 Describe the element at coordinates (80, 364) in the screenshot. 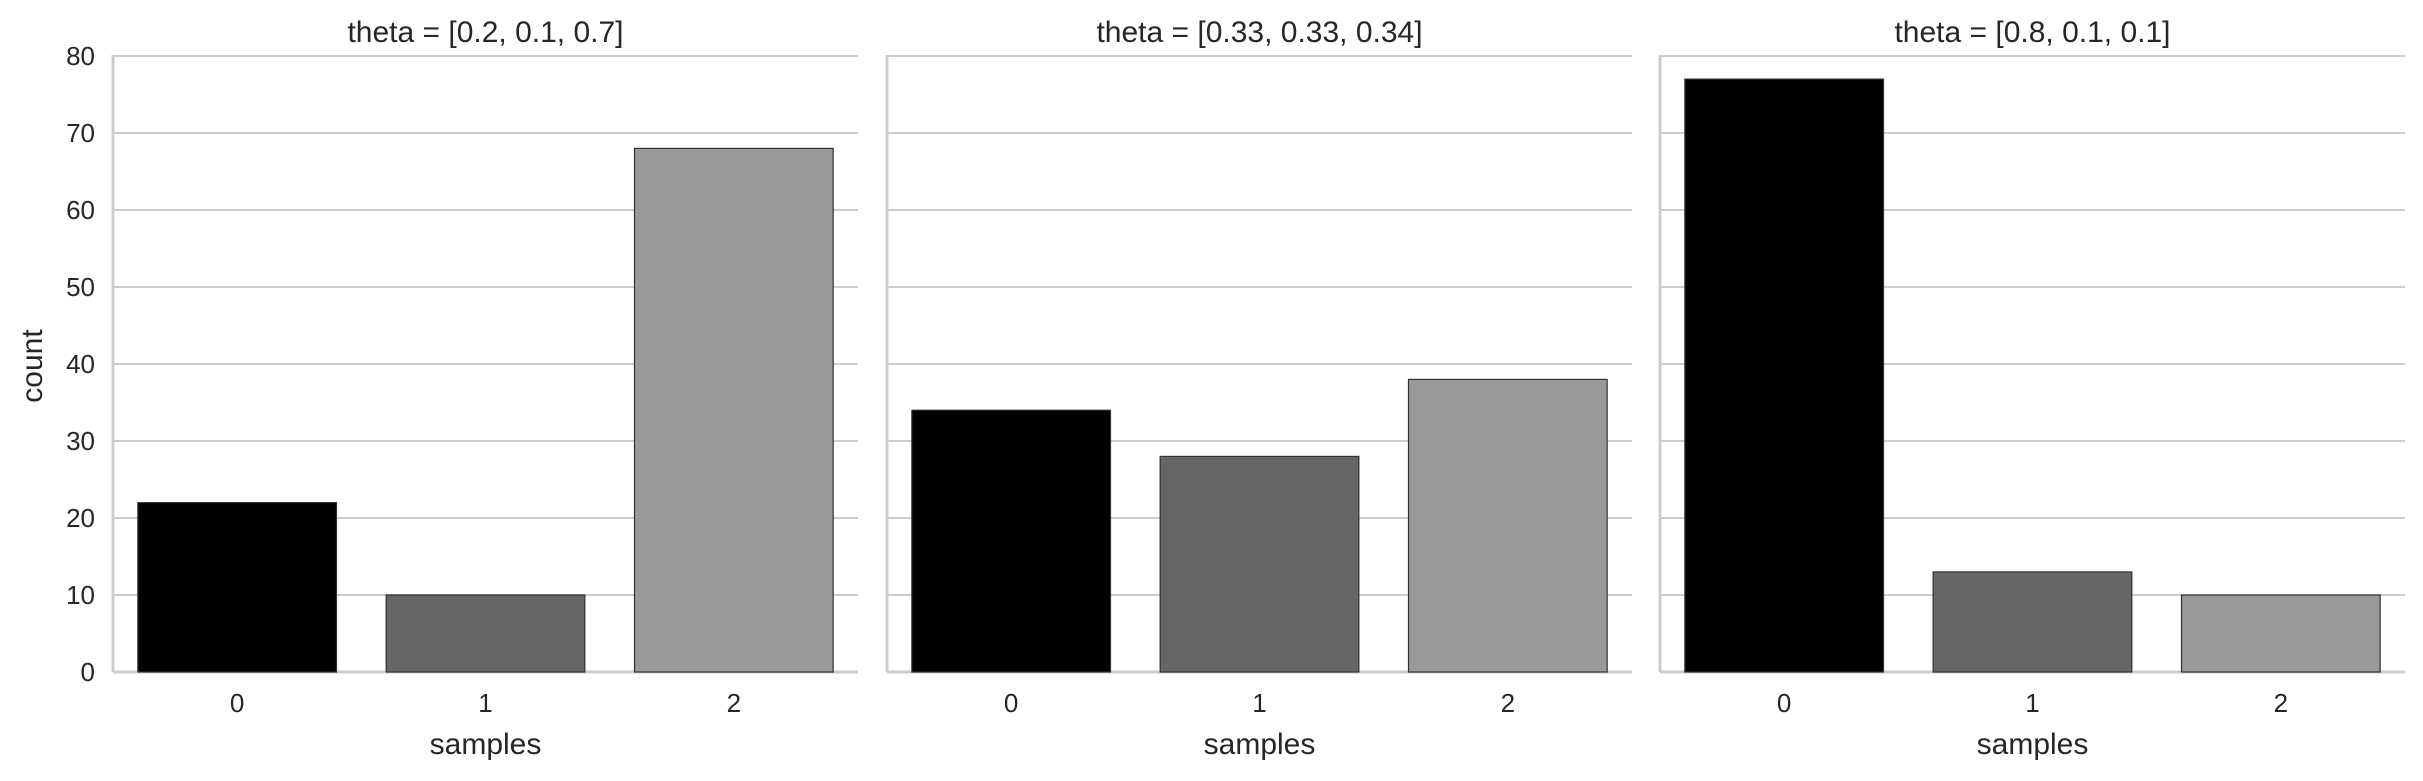

I see `y-tick-label: 40` at that location.